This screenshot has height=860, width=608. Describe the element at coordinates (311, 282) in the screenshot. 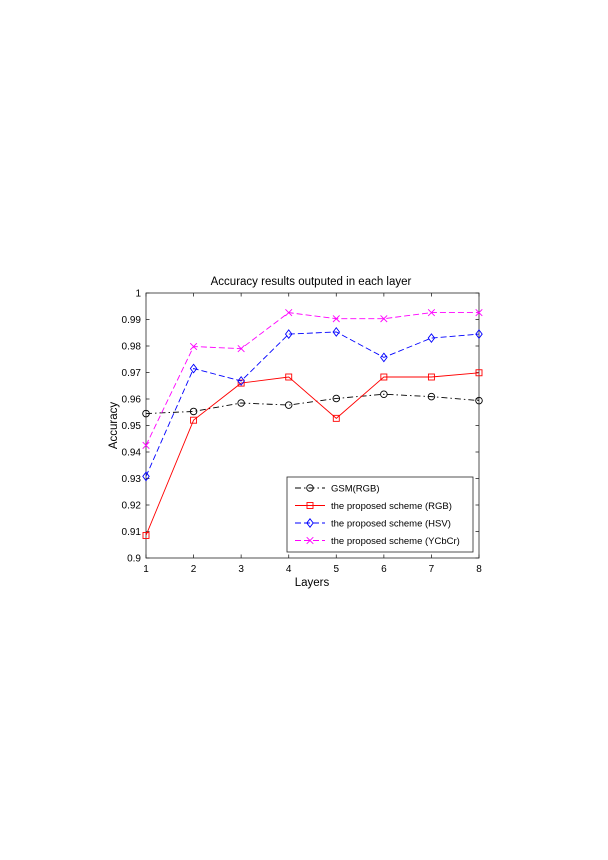

I see `chart-title: Accuracy results outputed in each layer` at that location.